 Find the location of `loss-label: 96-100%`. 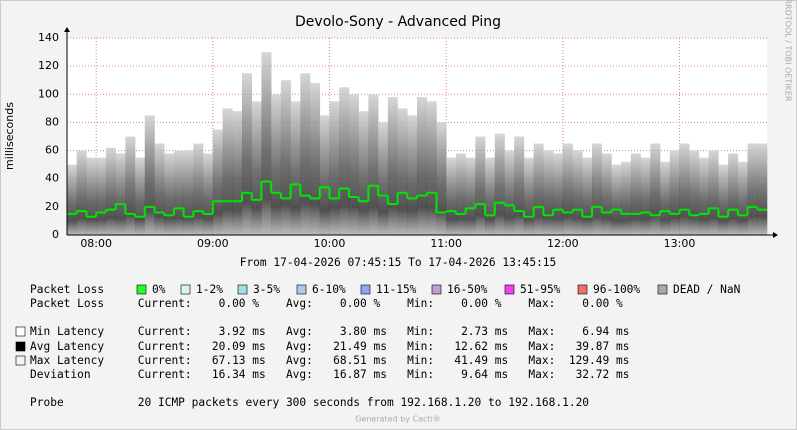

loss-label: 96-100% is located at coordinates (616, 289).